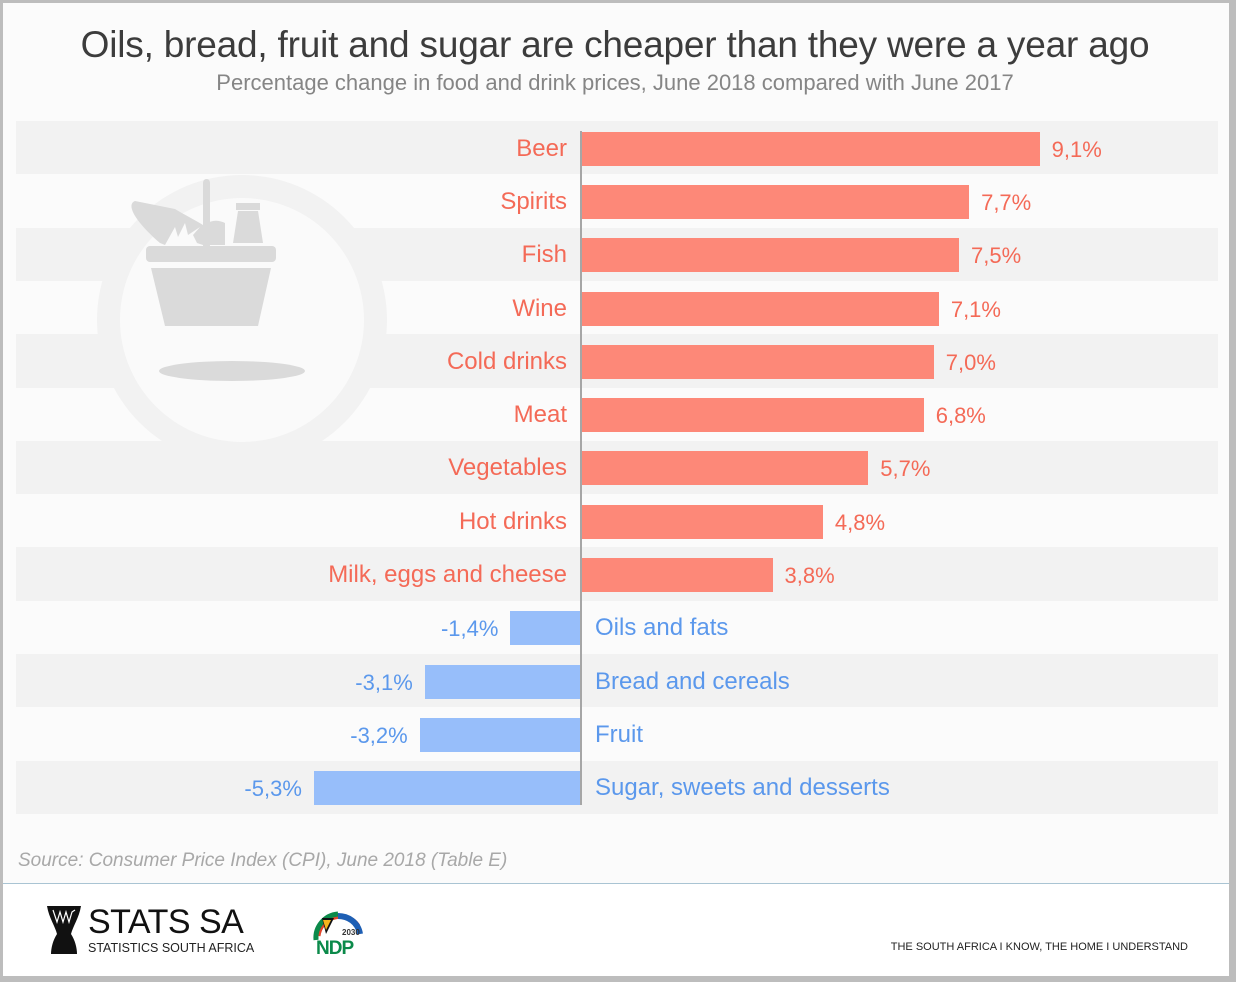 The image size is (1236, 982). Describe the element at coordinates (379, 735) in the screenshot. I see `value-label: -3,2%` at that location.